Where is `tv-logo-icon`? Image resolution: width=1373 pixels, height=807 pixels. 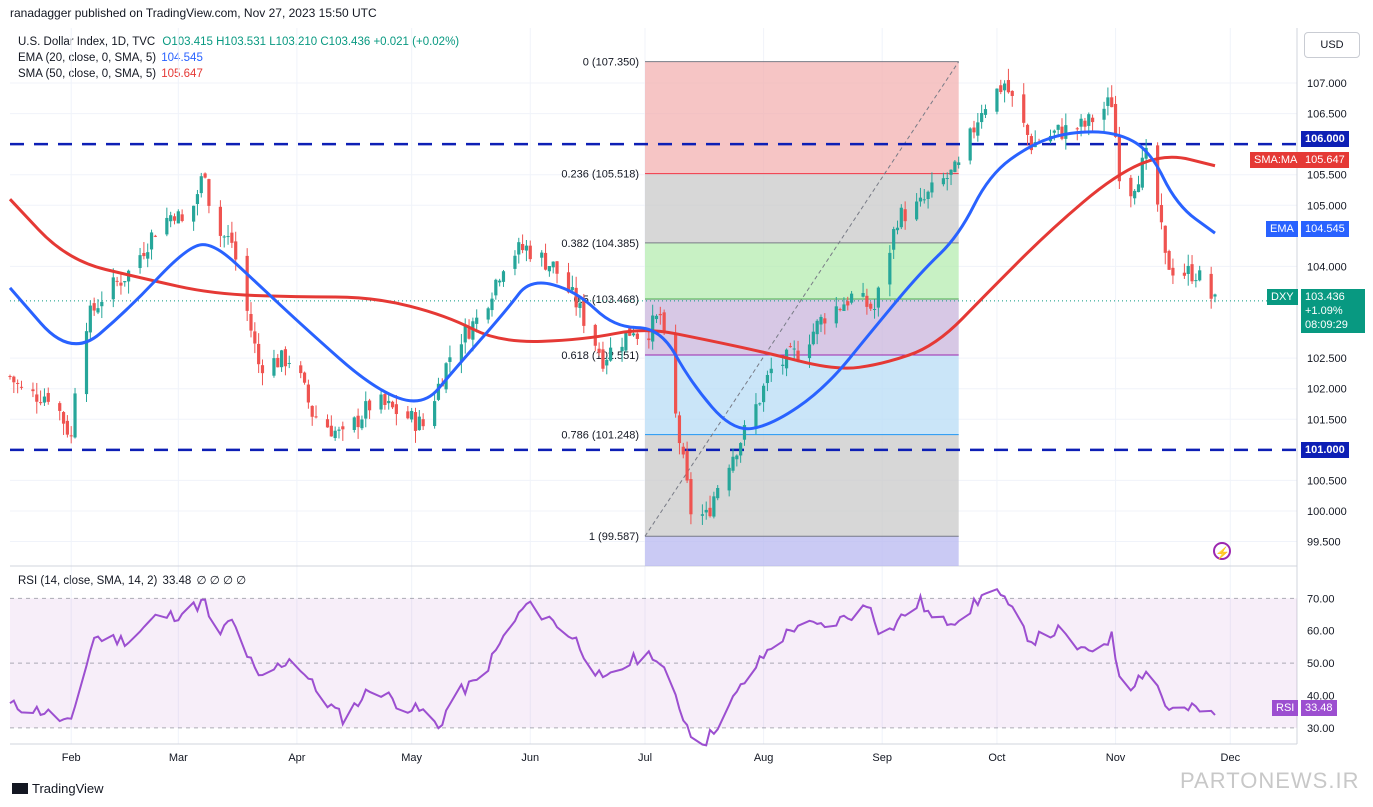 tv-logo-icon is located at coordinates (20, 788).